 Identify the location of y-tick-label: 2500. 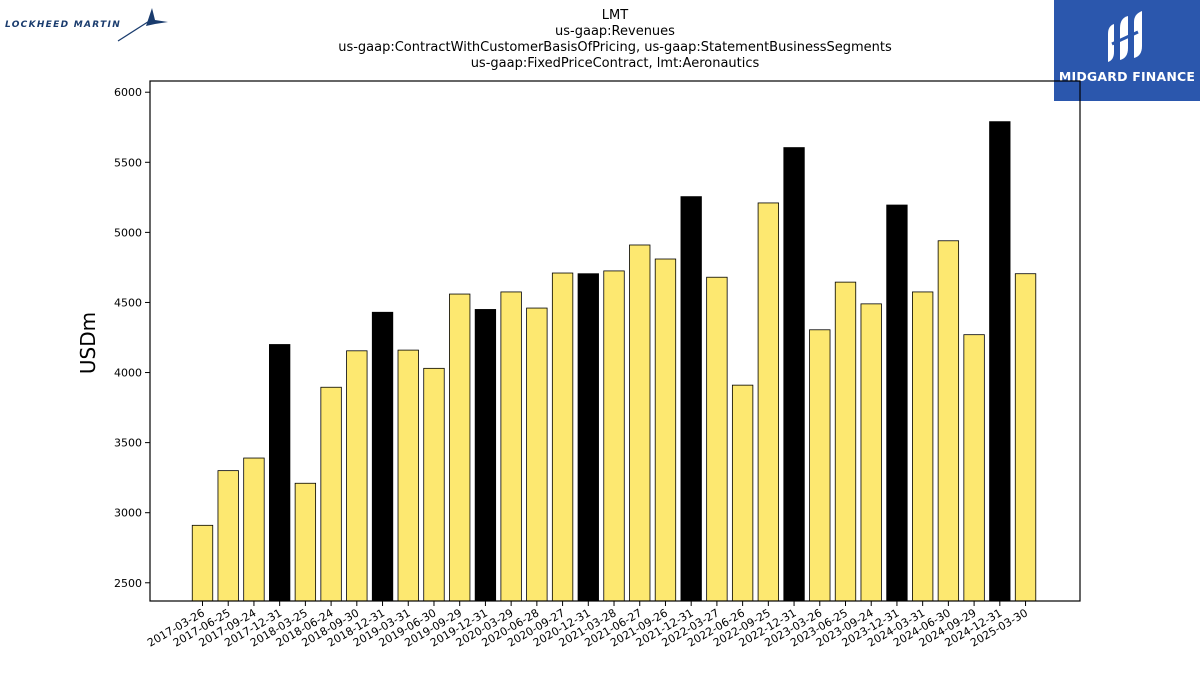
(128, 583).